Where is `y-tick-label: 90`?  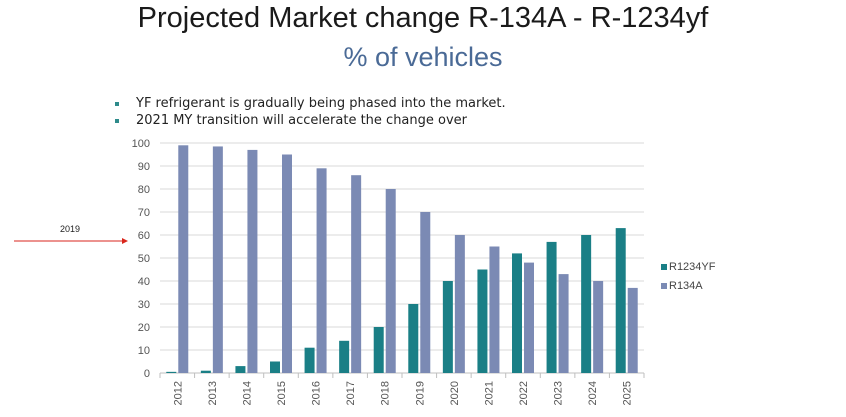 y-tick-label: 90 is located at coordinates (144, 167).